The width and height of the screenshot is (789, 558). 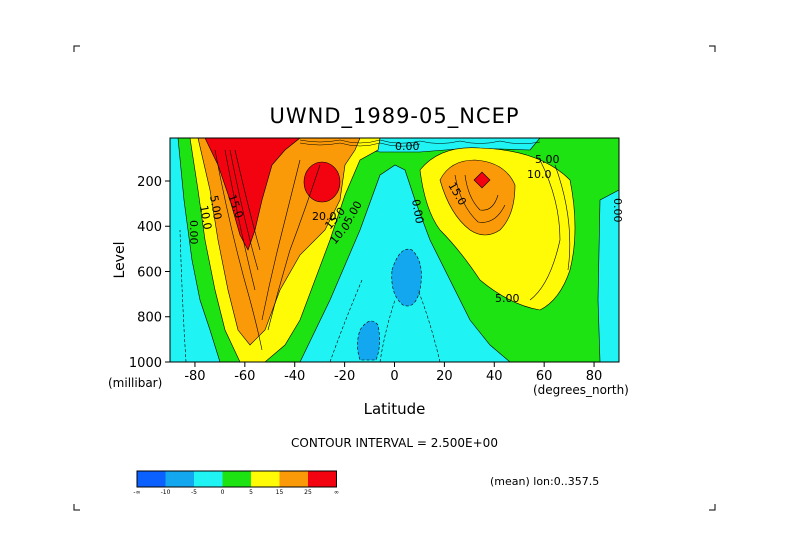 What do you see at coordinates (394, 443) in the screenshot?
I see `contour-interval: CONTOUR INTERVAL = 2.500E+00` at bounding box center [394, 443].